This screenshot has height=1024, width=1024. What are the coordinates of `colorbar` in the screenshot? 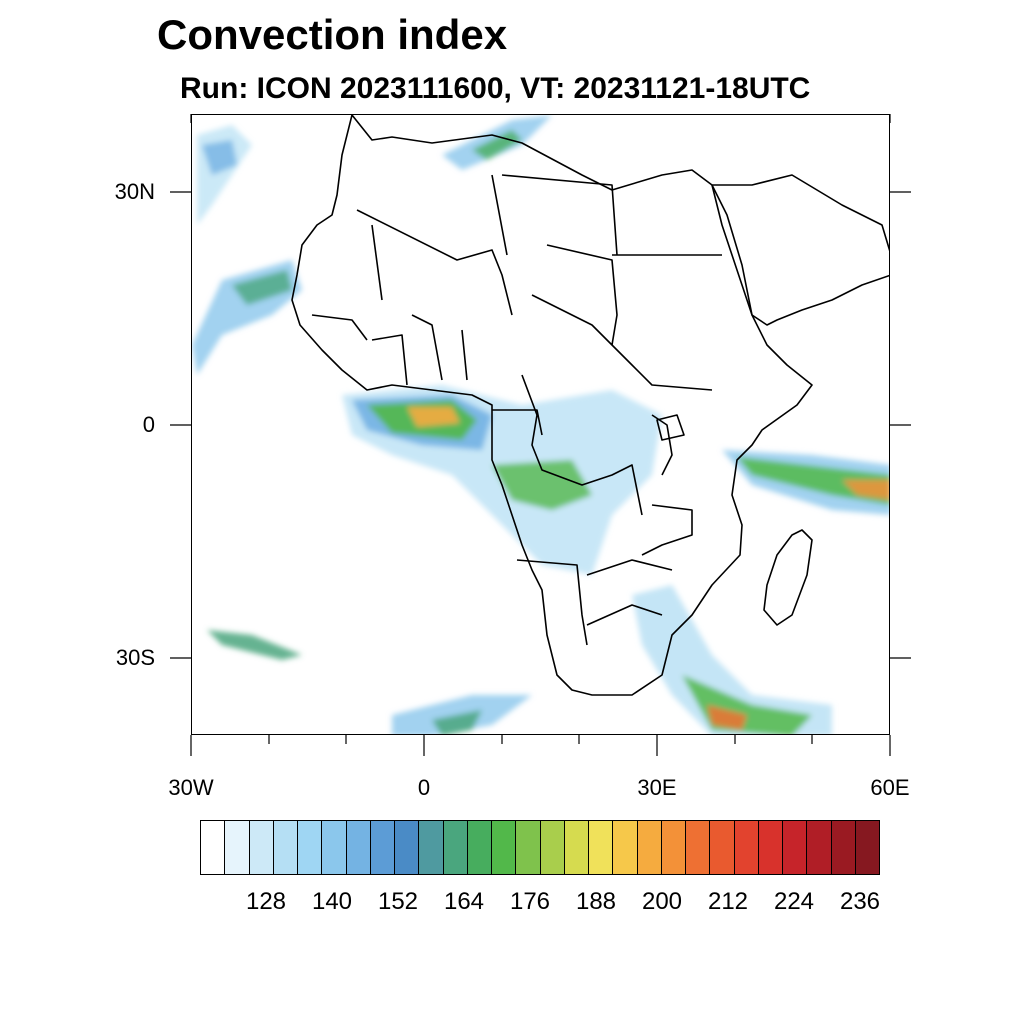 It's located at (540, 847).